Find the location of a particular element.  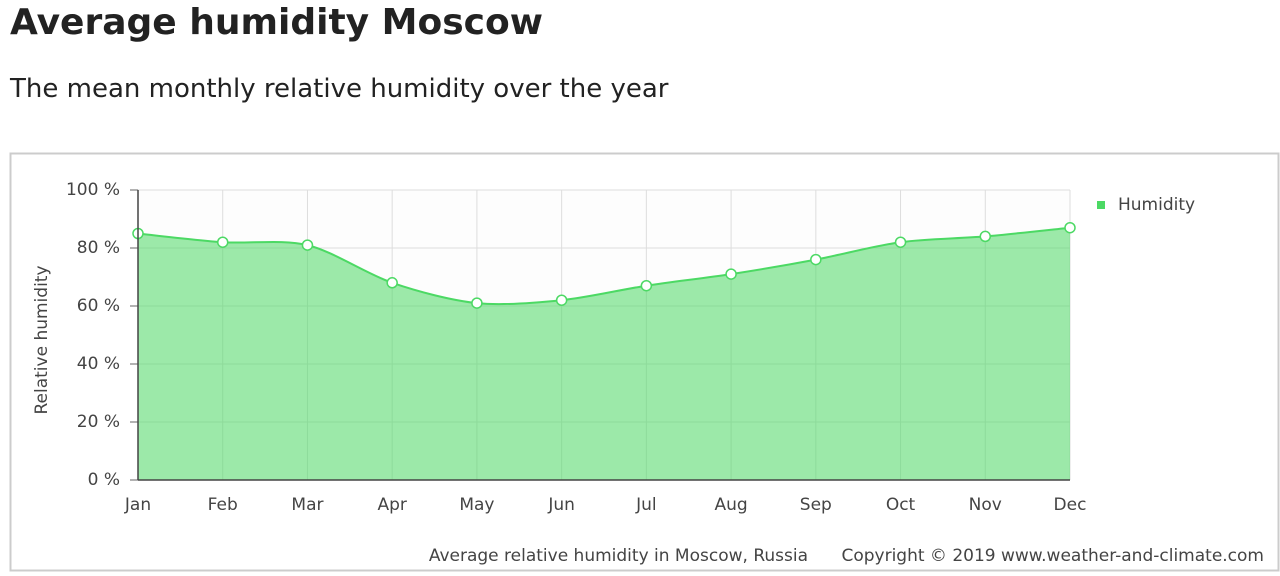

y-tick-label: 60 % is located at coordinates (98, 306).